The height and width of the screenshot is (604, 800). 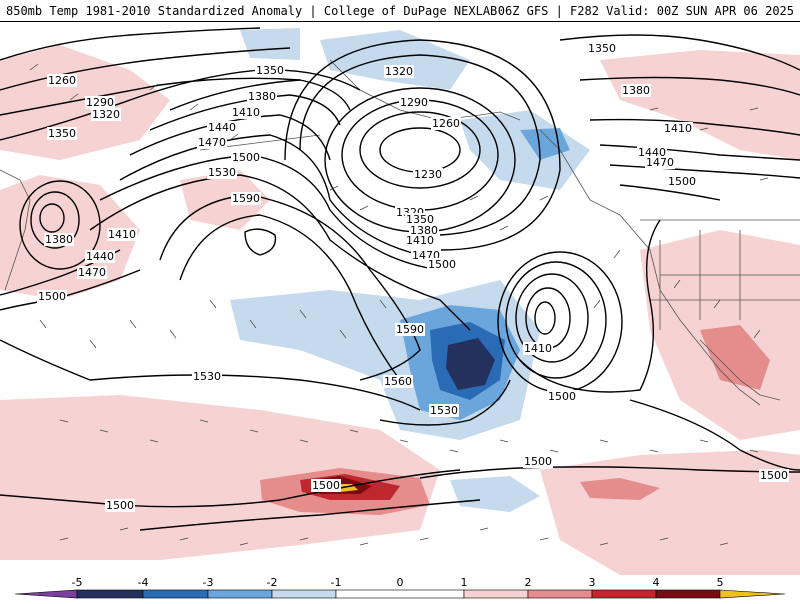 I want to click on contour-1500-east, so click(x=590, y=306).